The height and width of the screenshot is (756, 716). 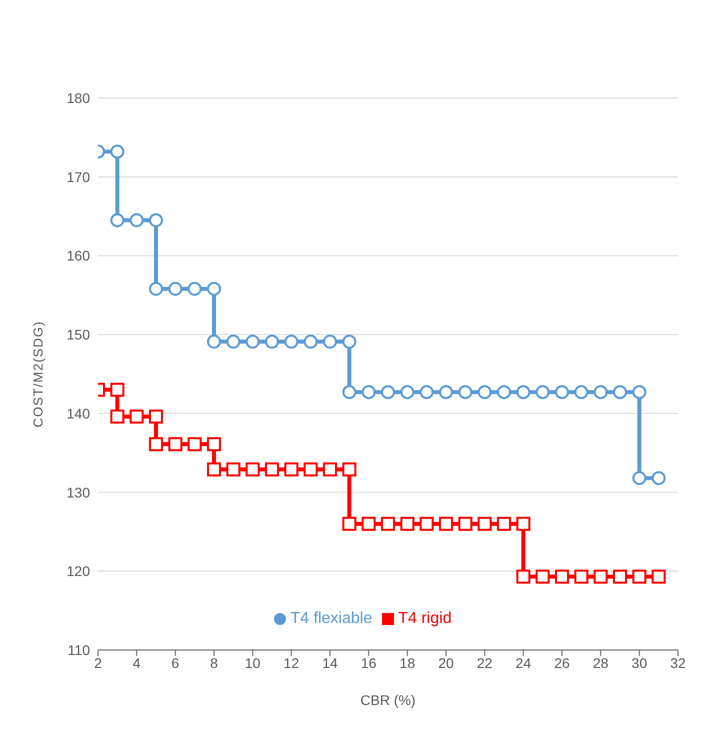 What do you see at coordinates (331, 618) in the screenshot?
I see `legend-label: T4 flexiable` at bounding box center [331, 618].